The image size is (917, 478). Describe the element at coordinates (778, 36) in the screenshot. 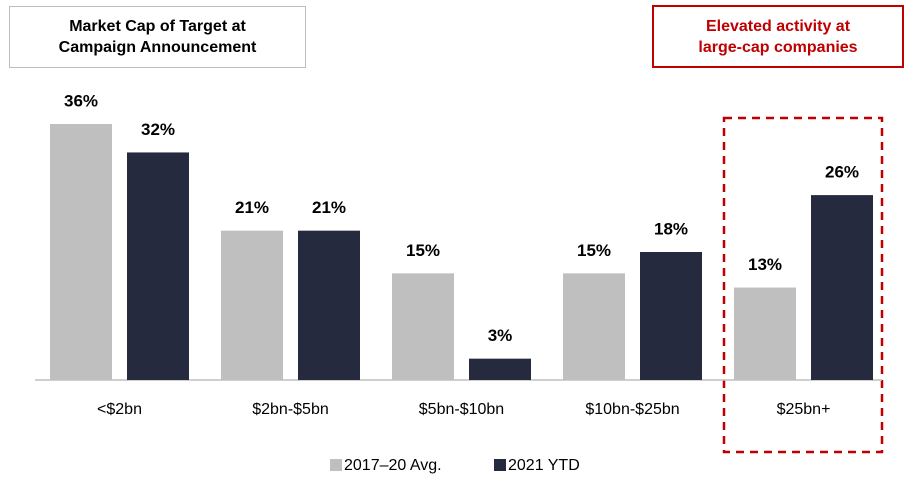

I see `annotation: Elevated activity at large-cap companies` at that location.